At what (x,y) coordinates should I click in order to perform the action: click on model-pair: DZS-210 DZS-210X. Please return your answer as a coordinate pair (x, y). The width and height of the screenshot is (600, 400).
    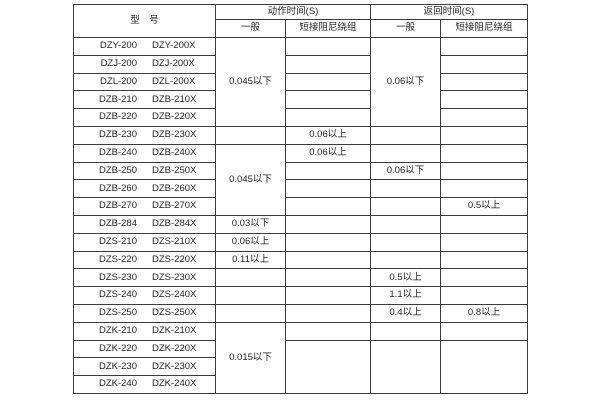
    Looking at the image, I should click on (145, 241).